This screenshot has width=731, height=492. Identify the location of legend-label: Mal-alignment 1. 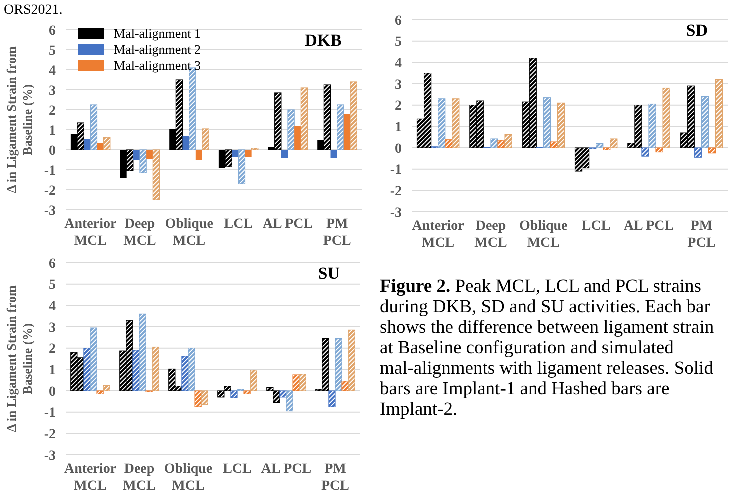
(158, 33).